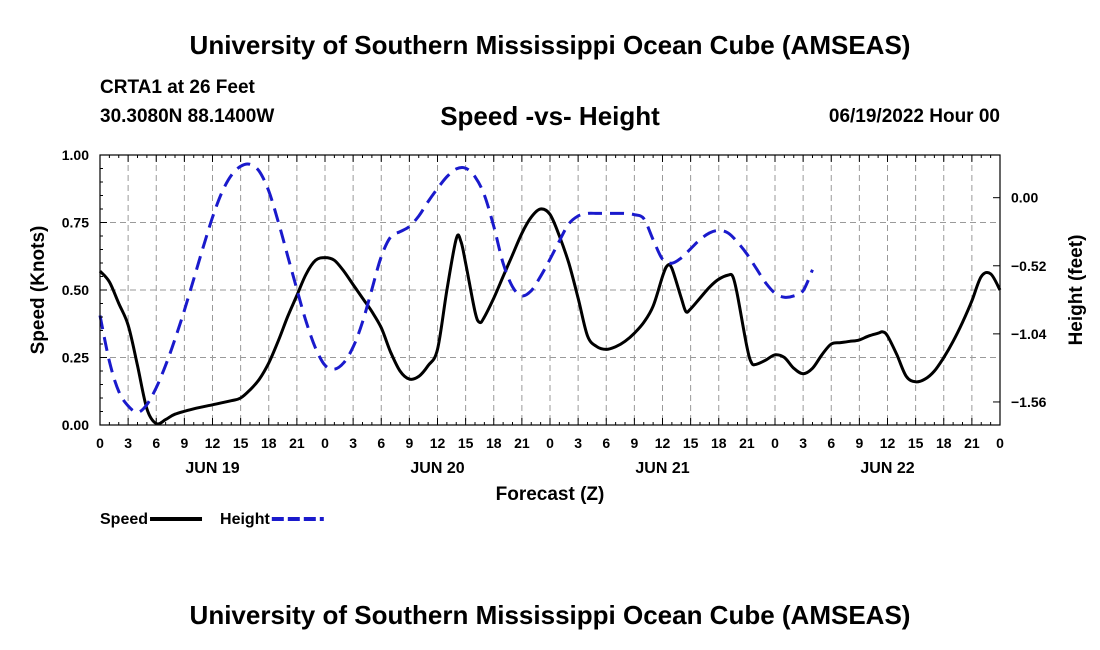 The width and height of the screenshot is (1100, 650). Describe the element at coordinates (1076, 290) in the screenshot. I see `y2-axis-title: Height (feet)` at that location.